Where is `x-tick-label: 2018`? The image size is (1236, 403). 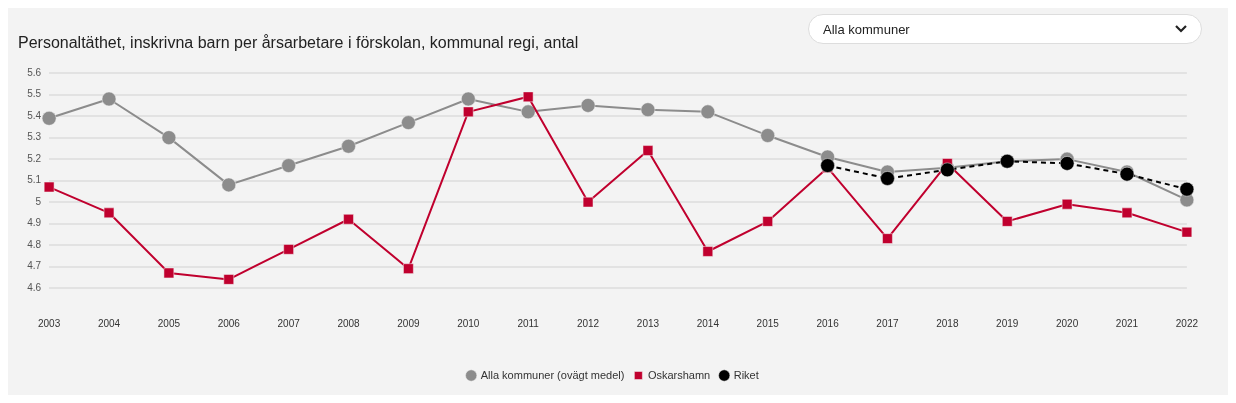 x-tick-label: 2018 is located at coordinates (947, 323).